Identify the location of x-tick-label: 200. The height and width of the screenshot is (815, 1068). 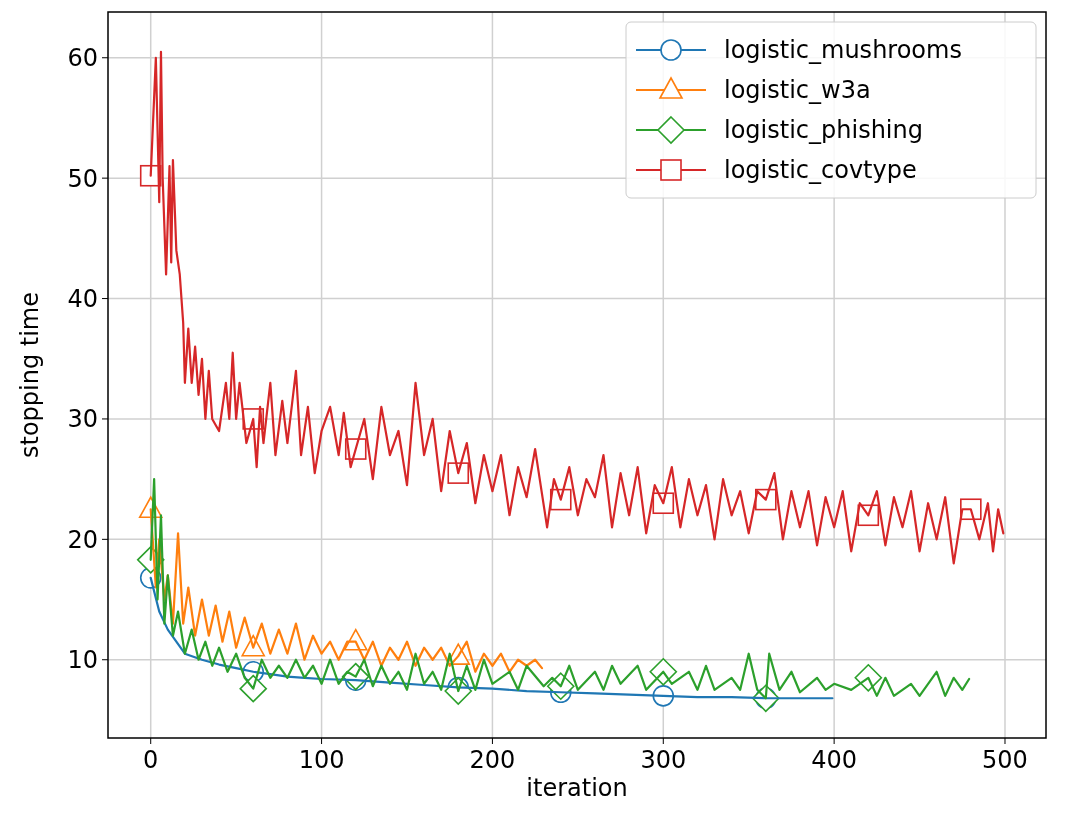
(492, 760).